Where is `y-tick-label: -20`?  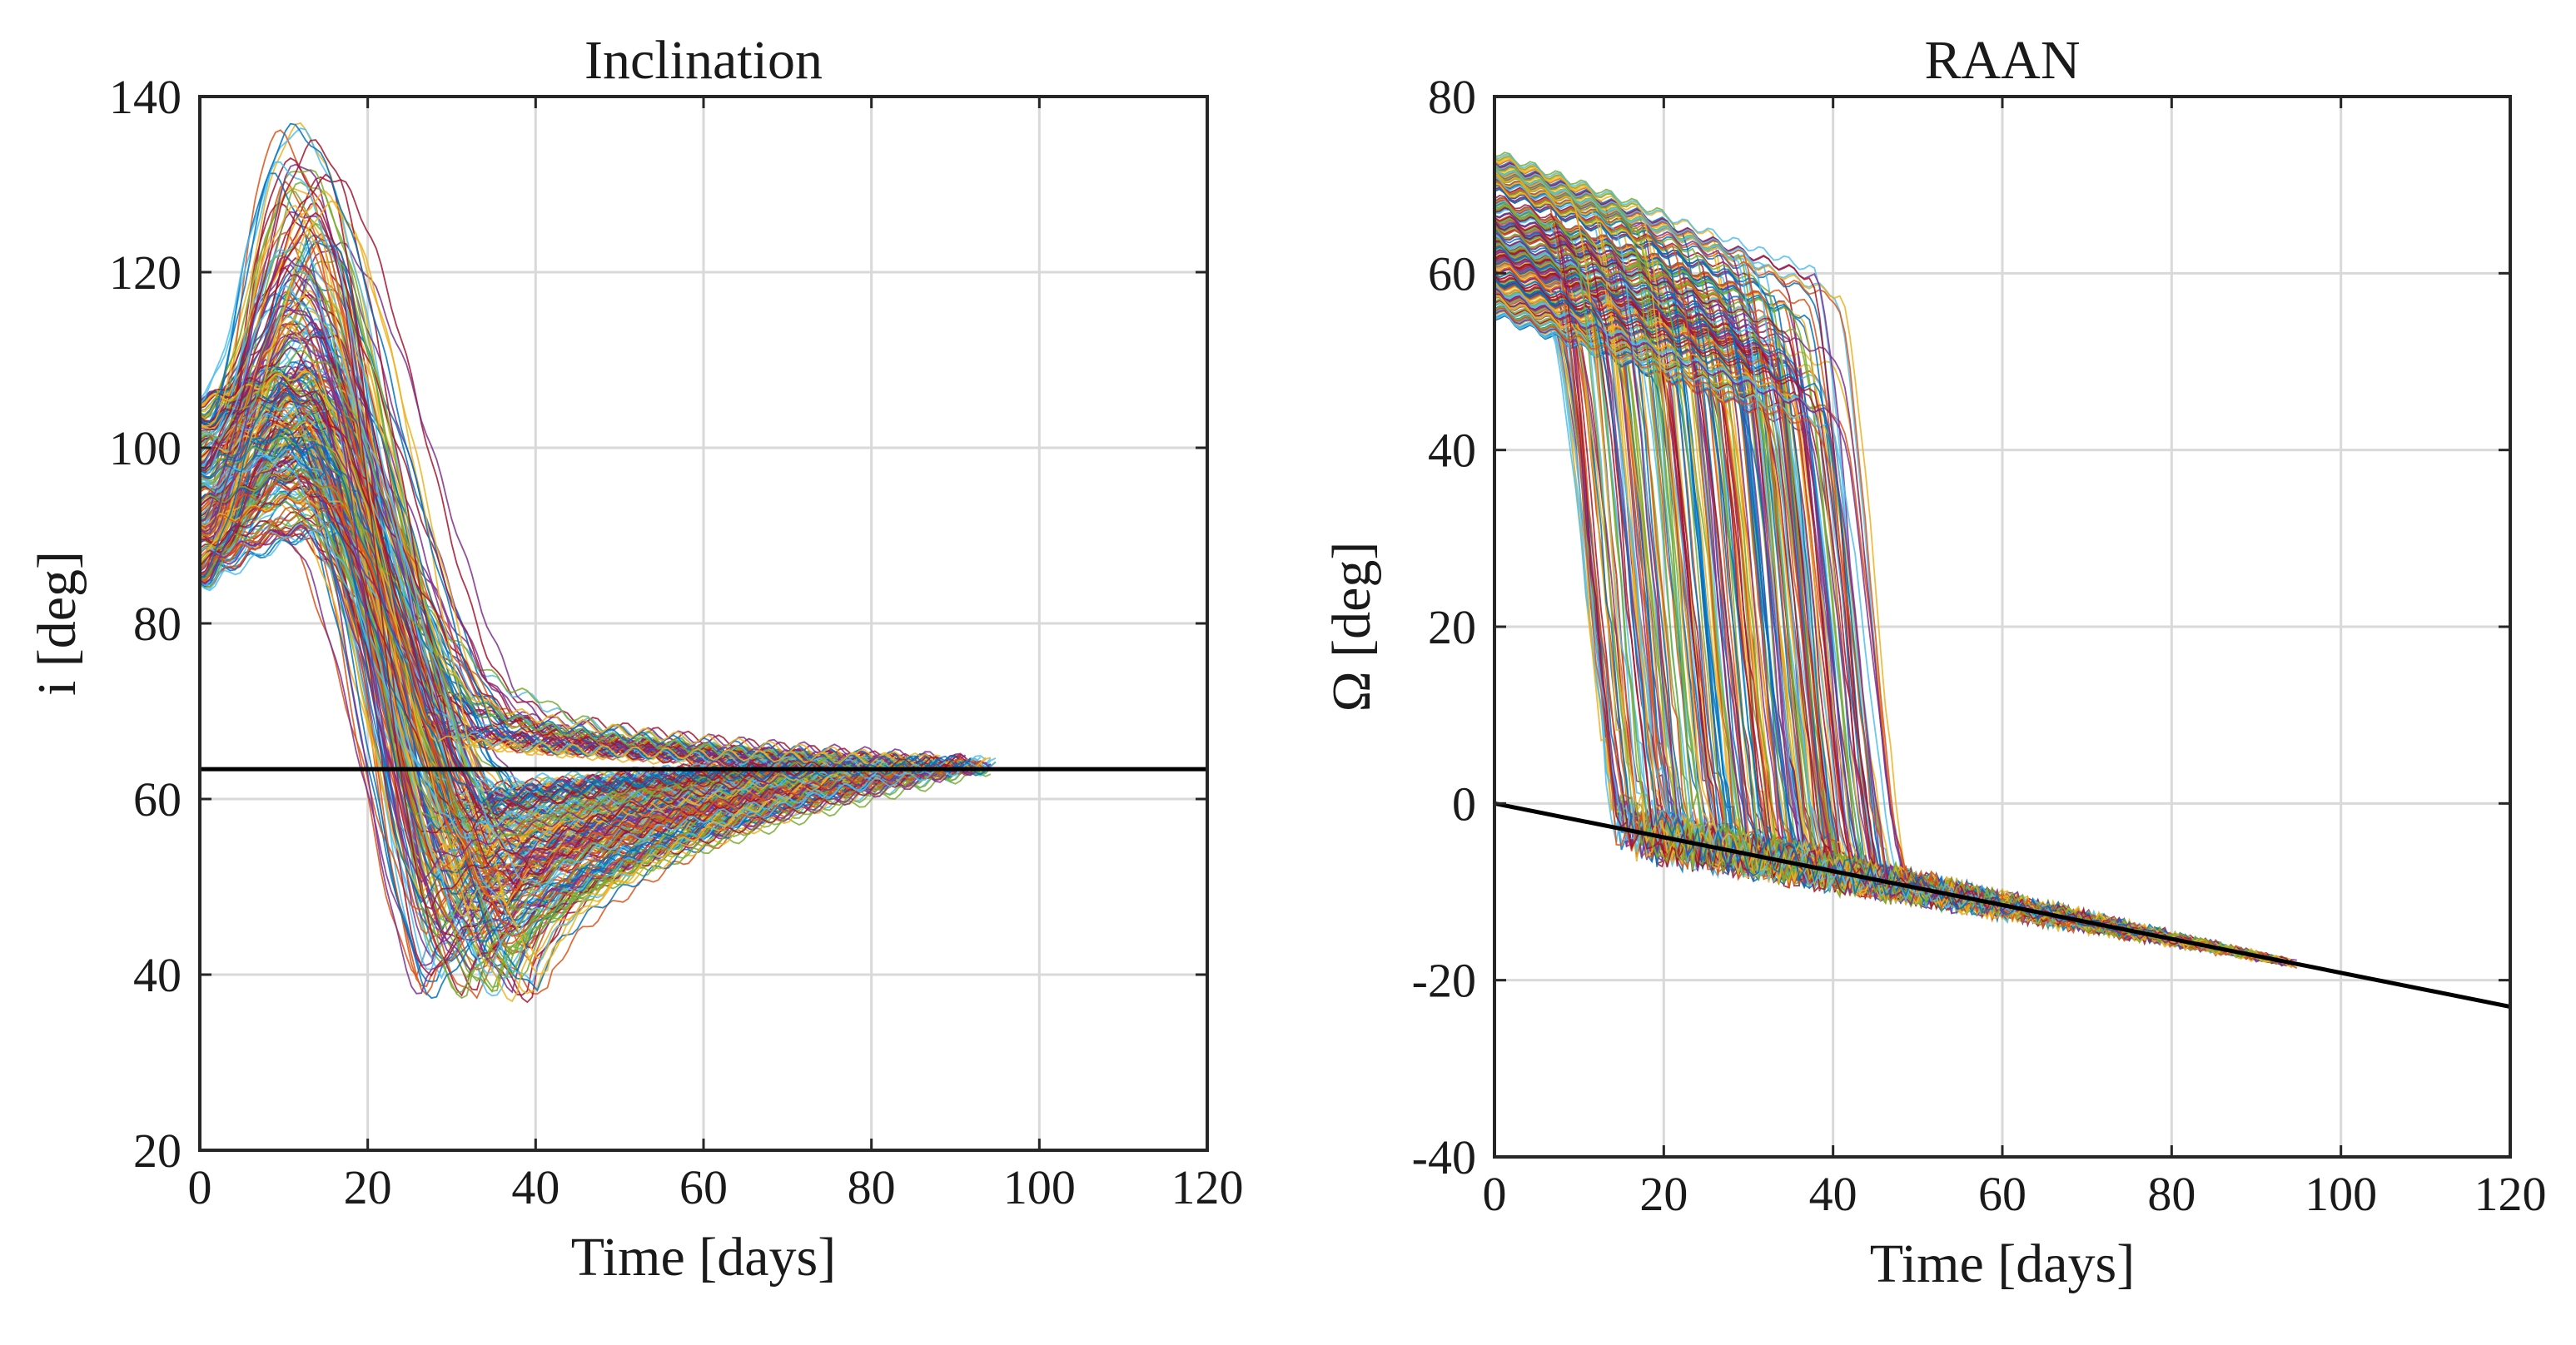
y-tick-label: -20 is located at coordinates (1444, 981).